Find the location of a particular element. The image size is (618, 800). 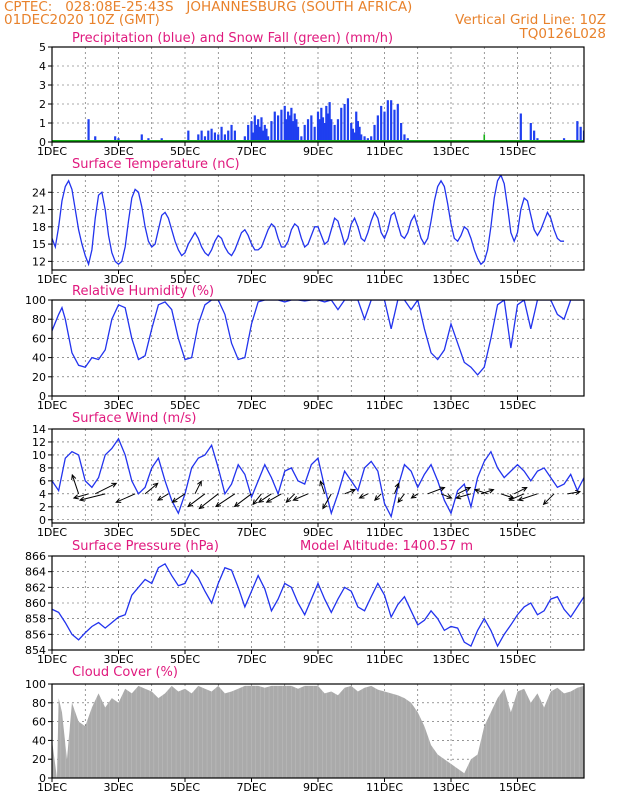

cloud-xtick-label: 13DEC is located at coordinates (450, 787).